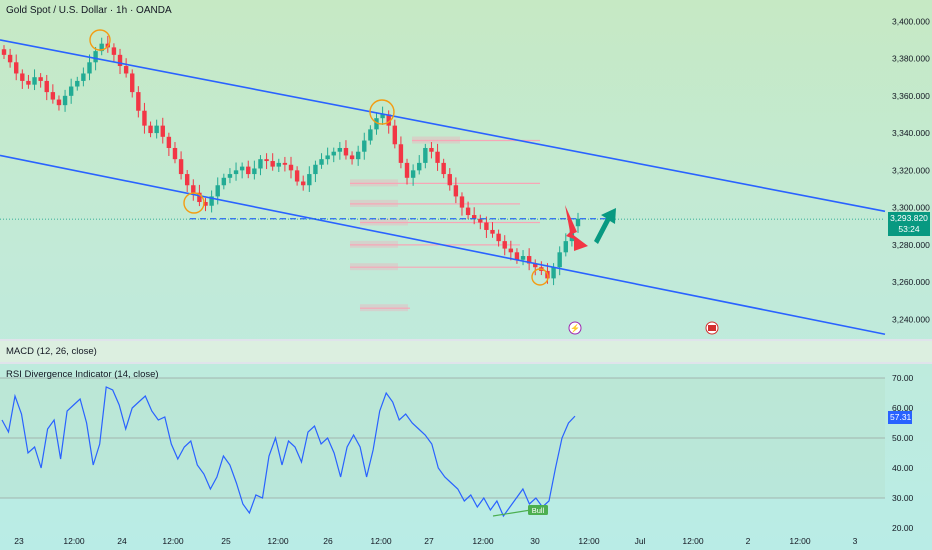 This screenshot has width=932, height=550. Describe the element at coordinates (328, 541) in the screenshot. I see `time-tick-label: 26` at that location.